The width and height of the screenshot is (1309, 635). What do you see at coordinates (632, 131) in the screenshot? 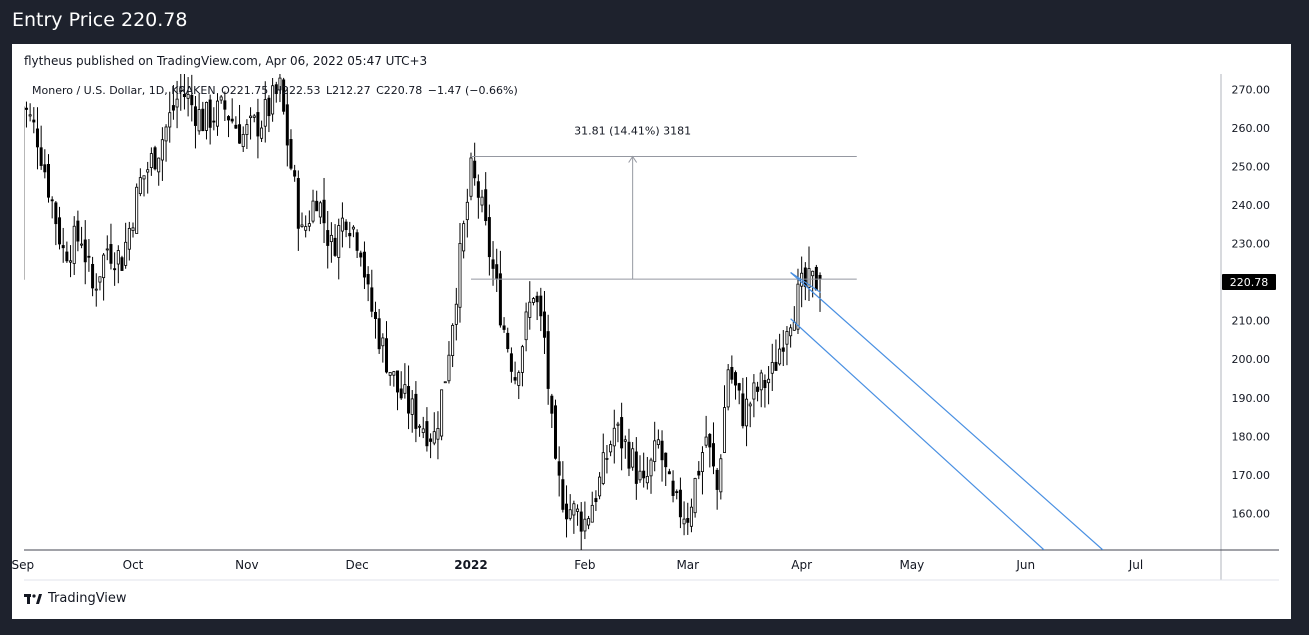
I see `measure-label: 31.81 (14.41%) 3181` at bounding box center [632, 131].